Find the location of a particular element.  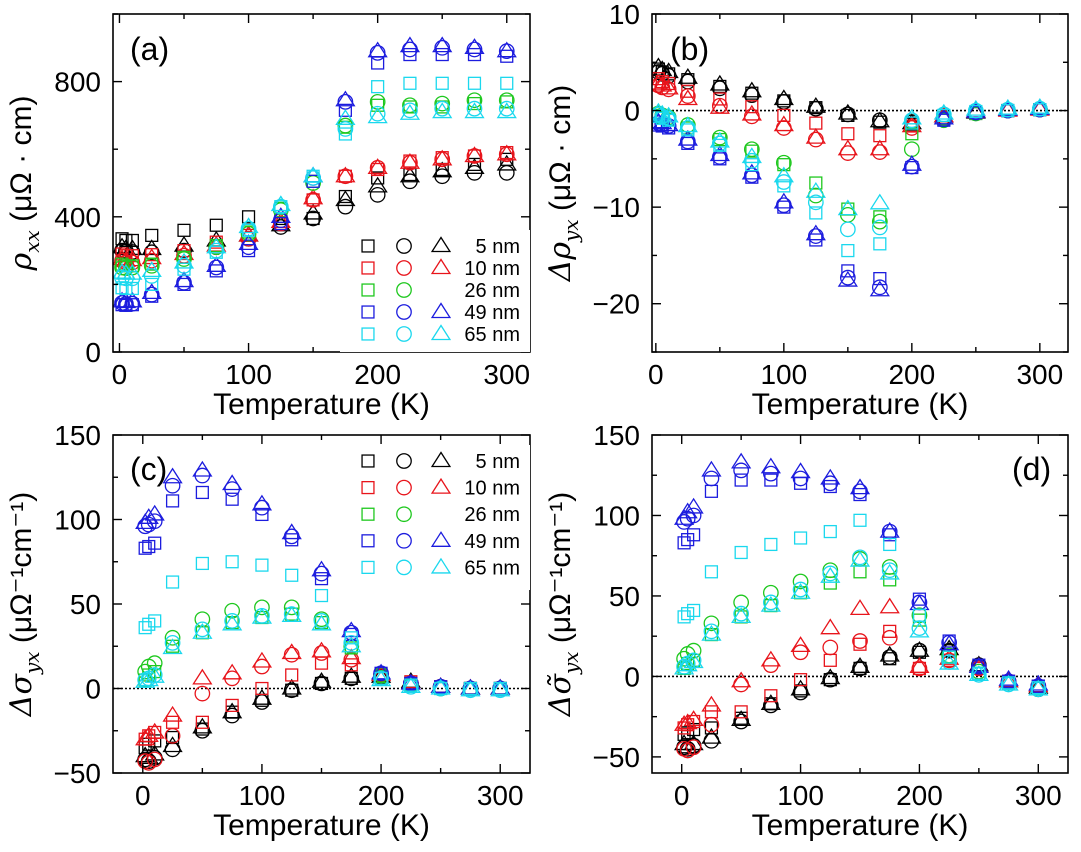

legend-label: 26 nm is located at coordinates (492, 291).